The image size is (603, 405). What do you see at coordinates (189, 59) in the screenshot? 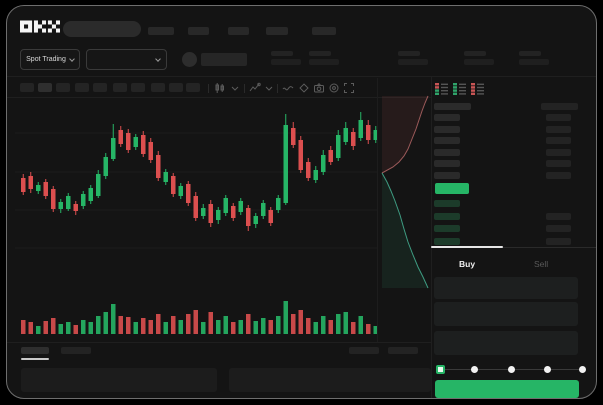
I see `coin-icon` at bounding box center [189, 59].